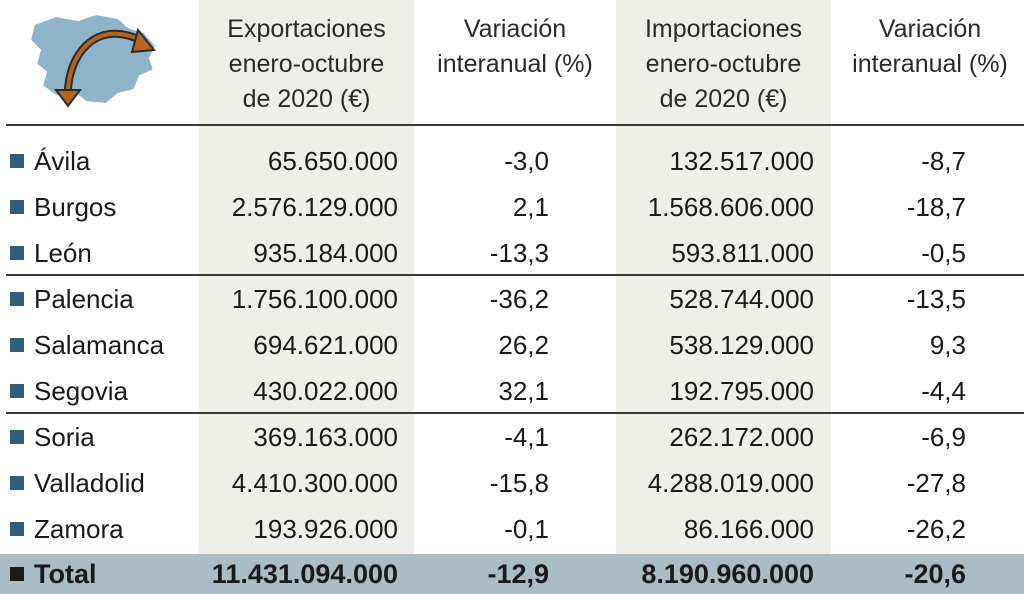 The height and width of the screenshot is (594, 1024). What do you see at coordinates (730, 483) in the screenshot?
I see `imports-value: 4.288.019.000` at bounding box center [730, 483].